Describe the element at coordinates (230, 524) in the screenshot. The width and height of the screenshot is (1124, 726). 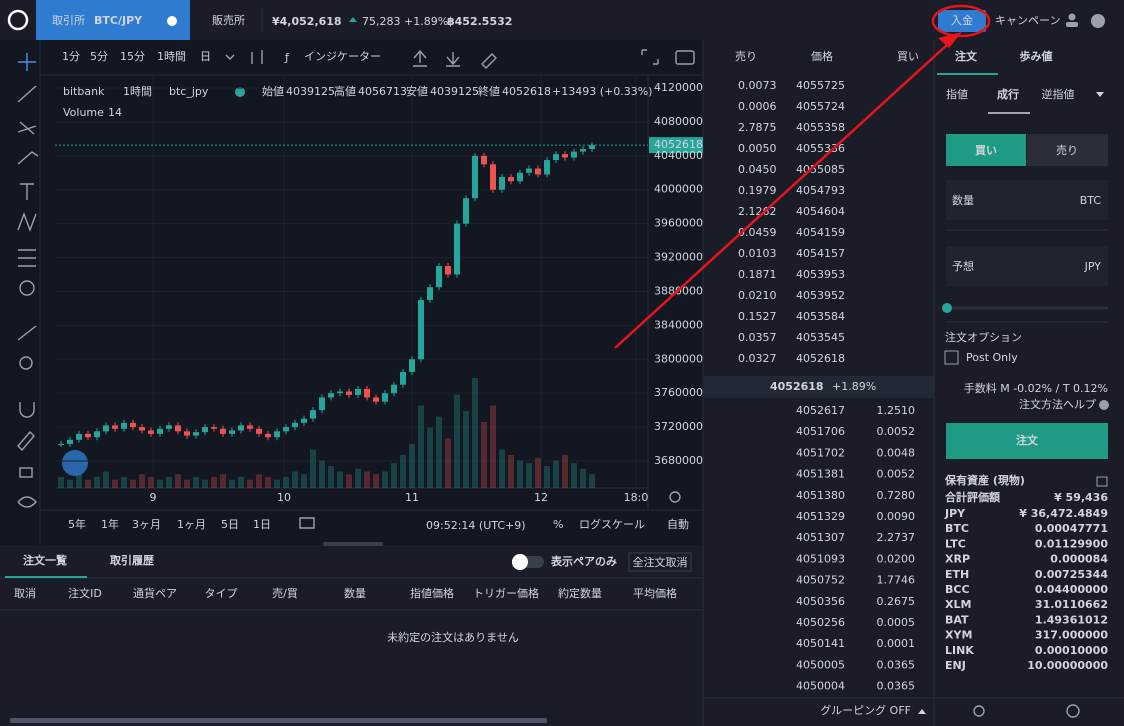
I see `range-button: 5日` at that location.